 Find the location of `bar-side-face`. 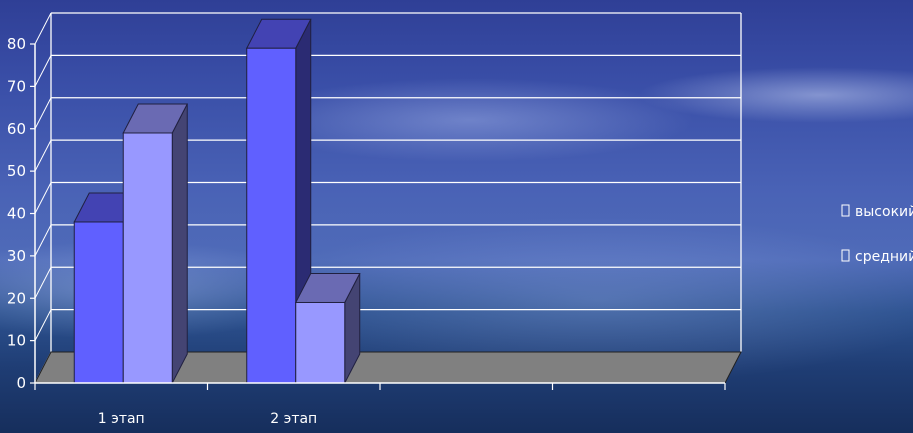

bar-side-face is located at coordinates (179, 243).